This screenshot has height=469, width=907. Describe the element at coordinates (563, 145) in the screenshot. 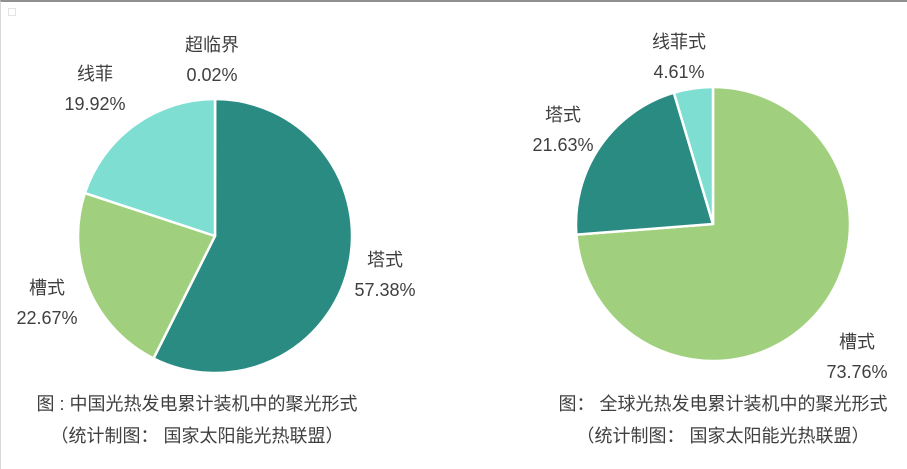

I see `slice-percent: 21.63%` at that location.